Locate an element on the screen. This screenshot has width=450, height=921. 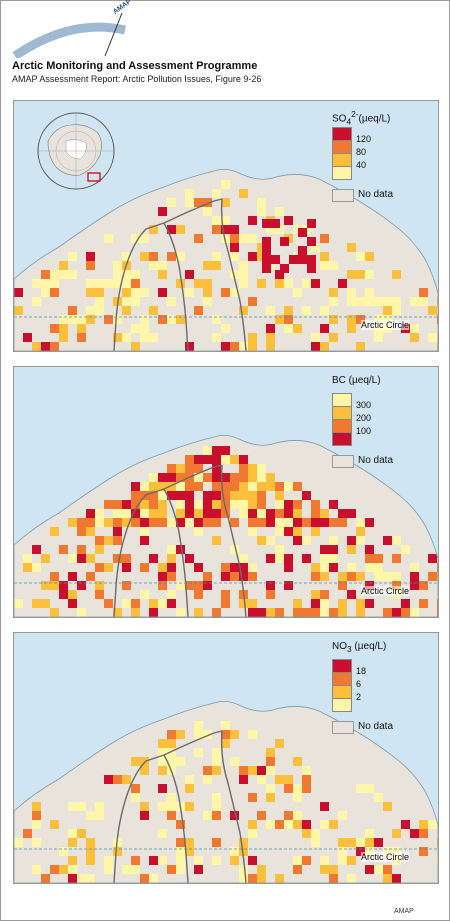
legend-label: 100 is located at coordinates (364, 431).